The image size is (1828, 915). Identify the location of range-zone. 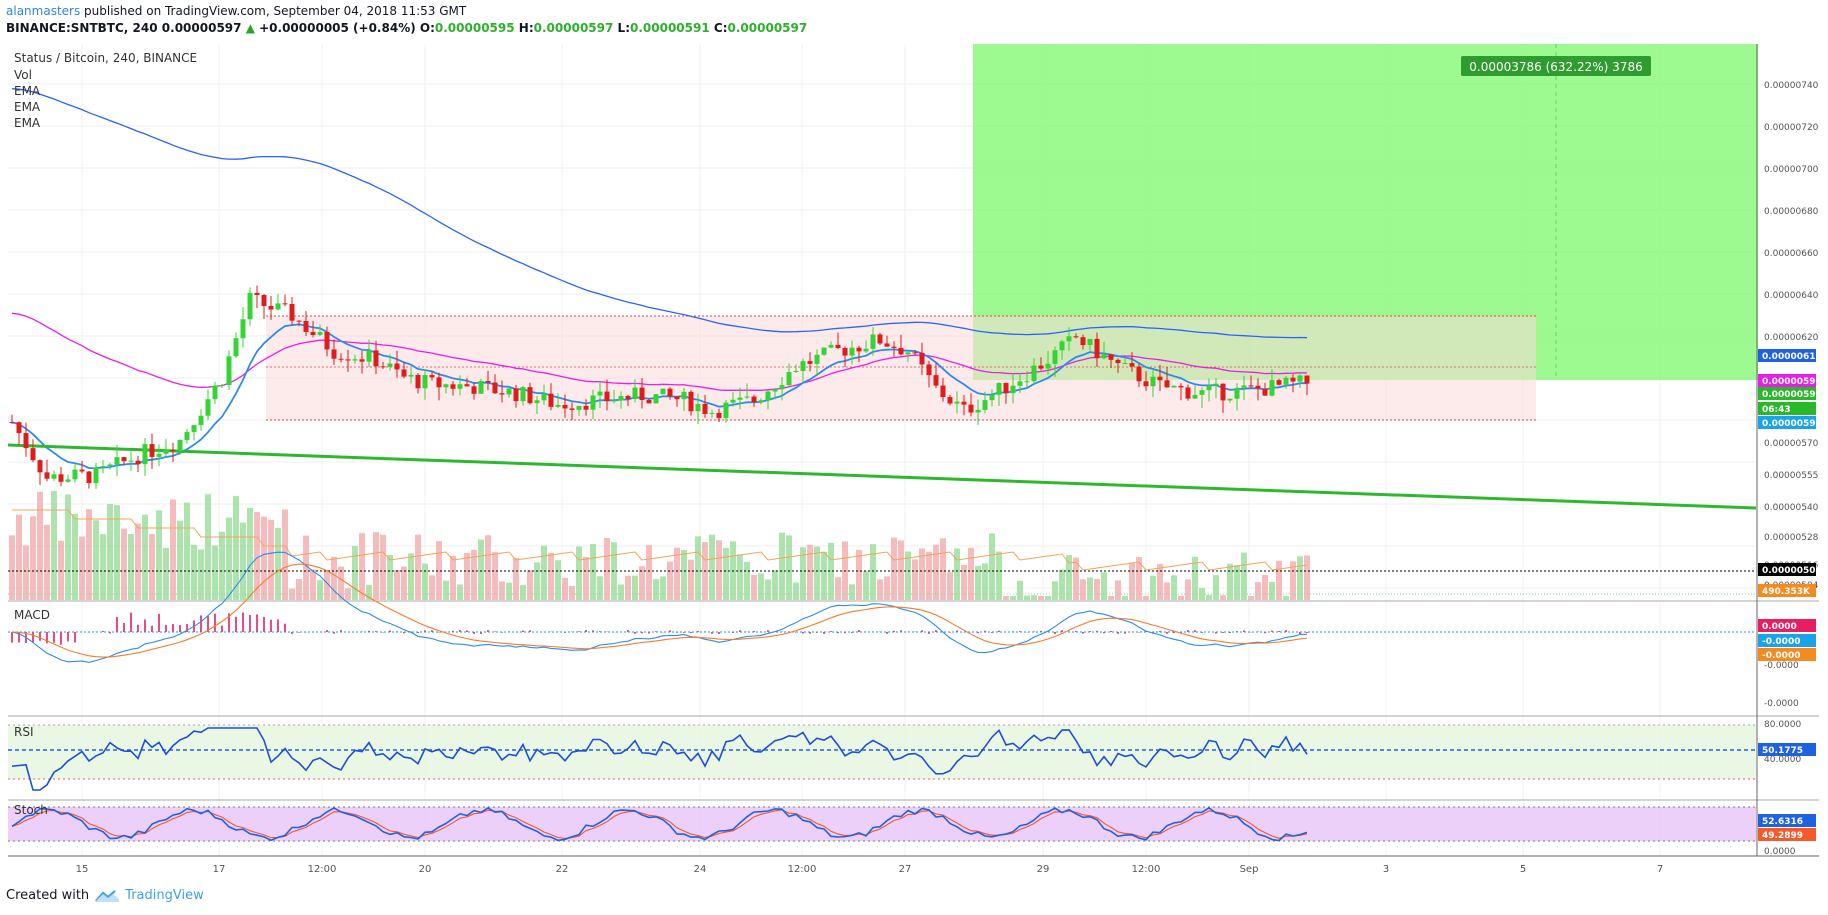
(901, 368).